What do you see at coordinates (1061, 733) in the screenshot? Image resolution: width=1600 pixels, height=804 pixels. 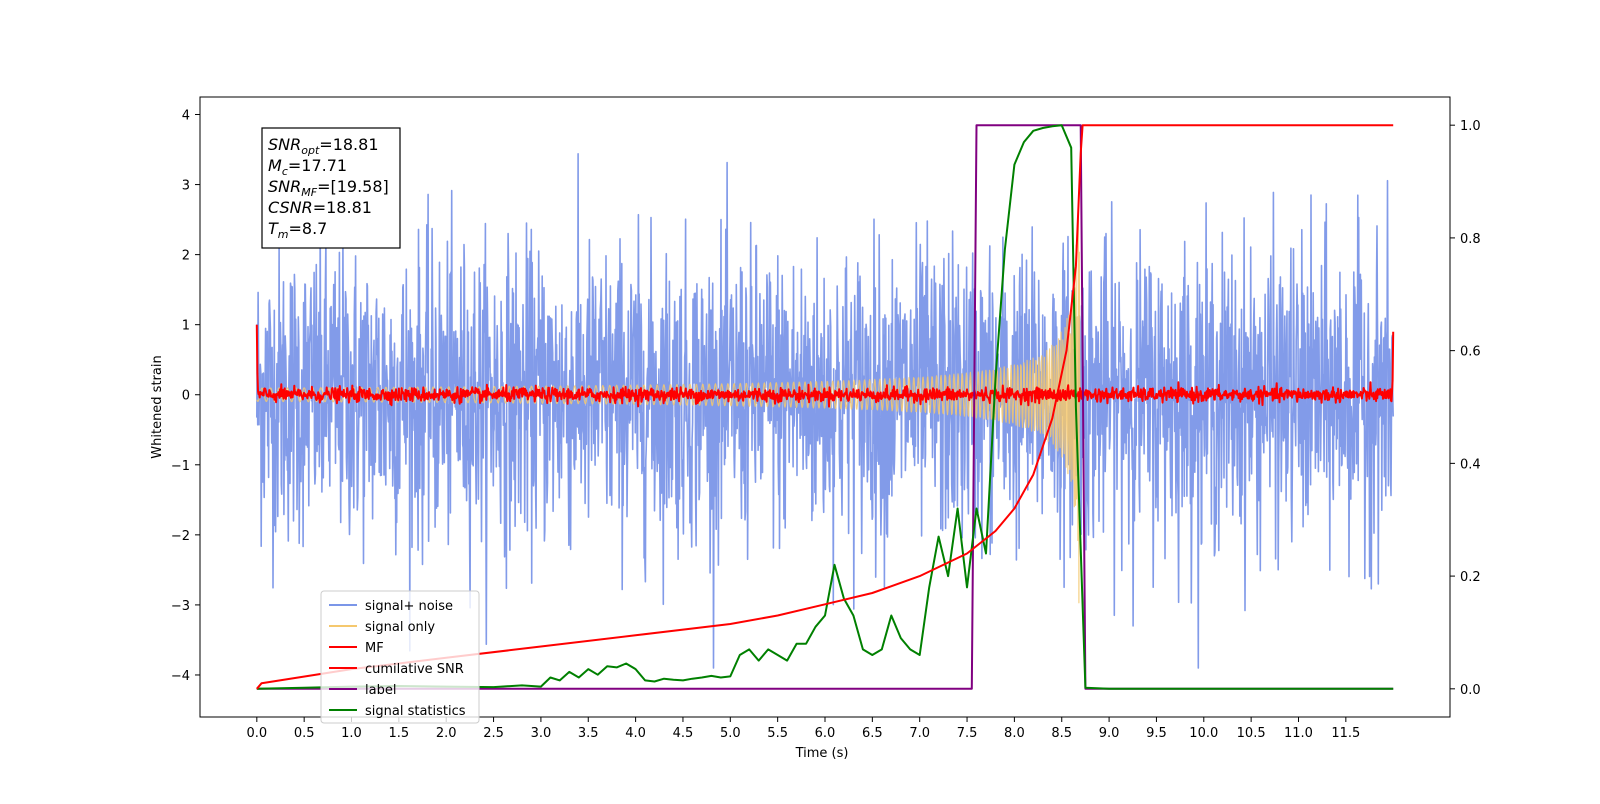 I see `x-tick-label: 8.5` at bounding box center [1061, 733].